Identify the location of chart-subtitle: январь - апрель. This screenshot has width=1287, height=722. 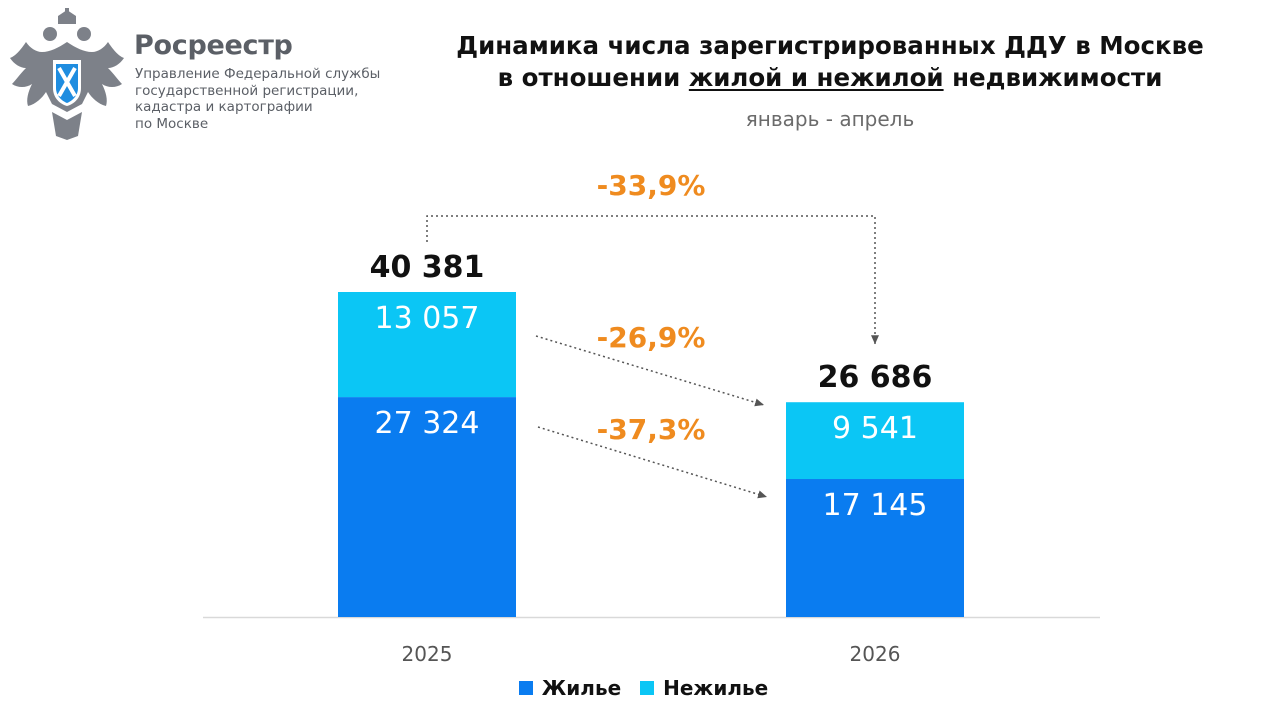
(830, 119).